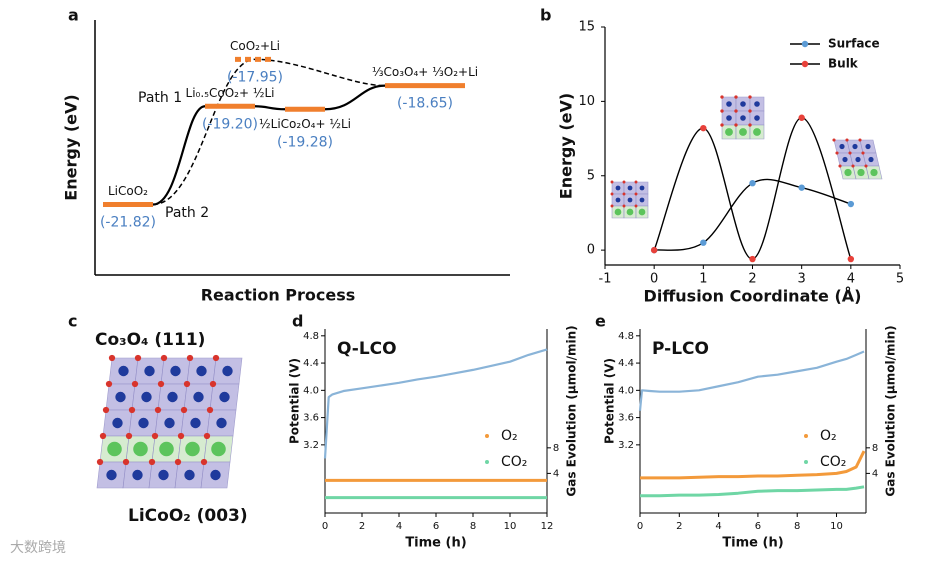  Describe the element at coordinates (71, 147) in the screenshot. I see `y-axis-label: Energy (eV)` at that location.